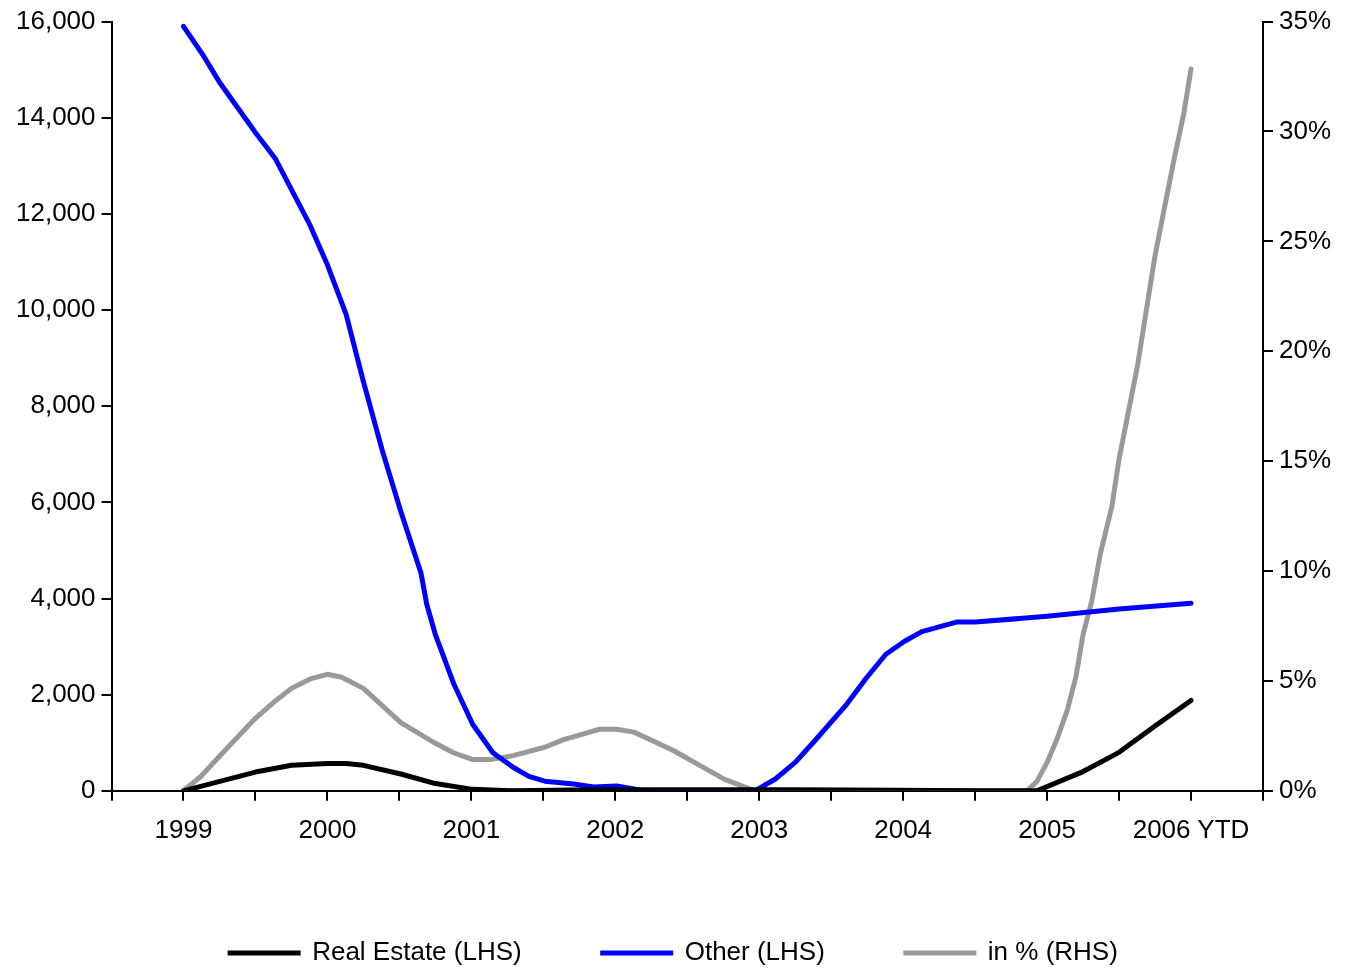 This screenshot has height=976, width=1347. I want to click on legend-label: Real Estate (LHS), so click(417, 951).